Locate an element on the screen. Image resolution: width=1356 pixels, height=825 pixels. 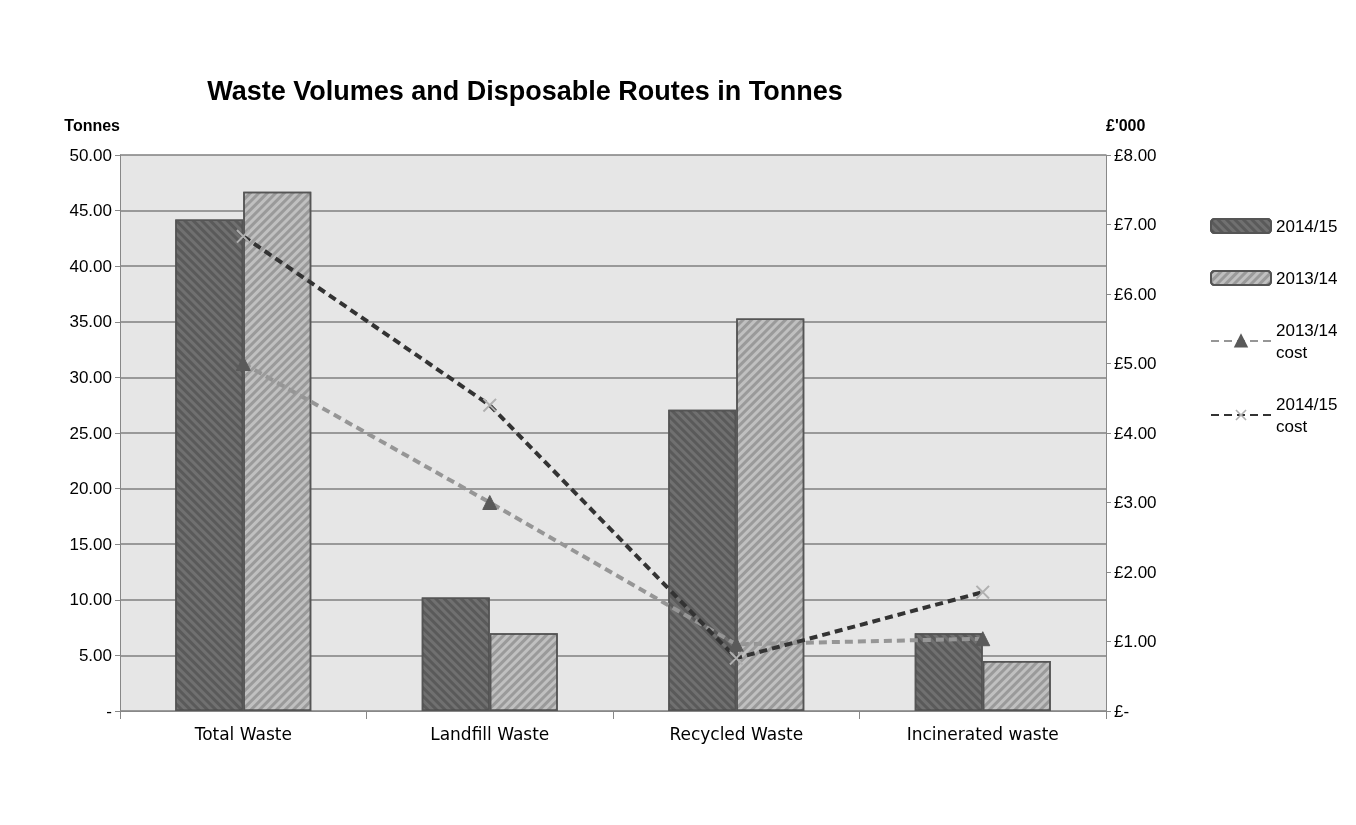
y-tick-label: 35.00 is located at coordinates (90, 322).